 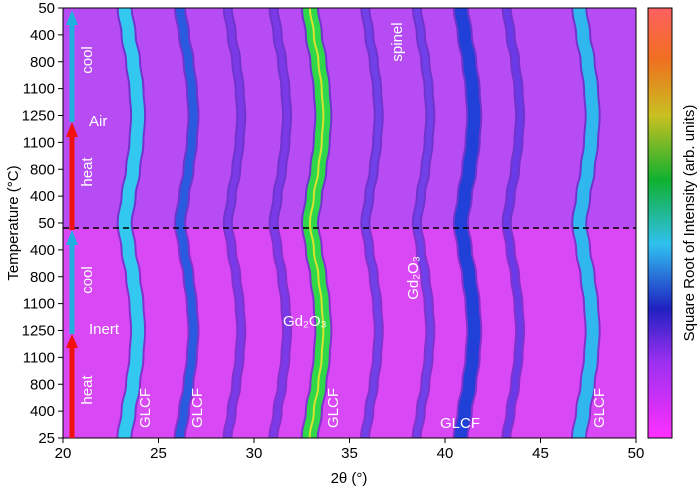 I want to click on annotation: Air, so click(x=98, y=121).